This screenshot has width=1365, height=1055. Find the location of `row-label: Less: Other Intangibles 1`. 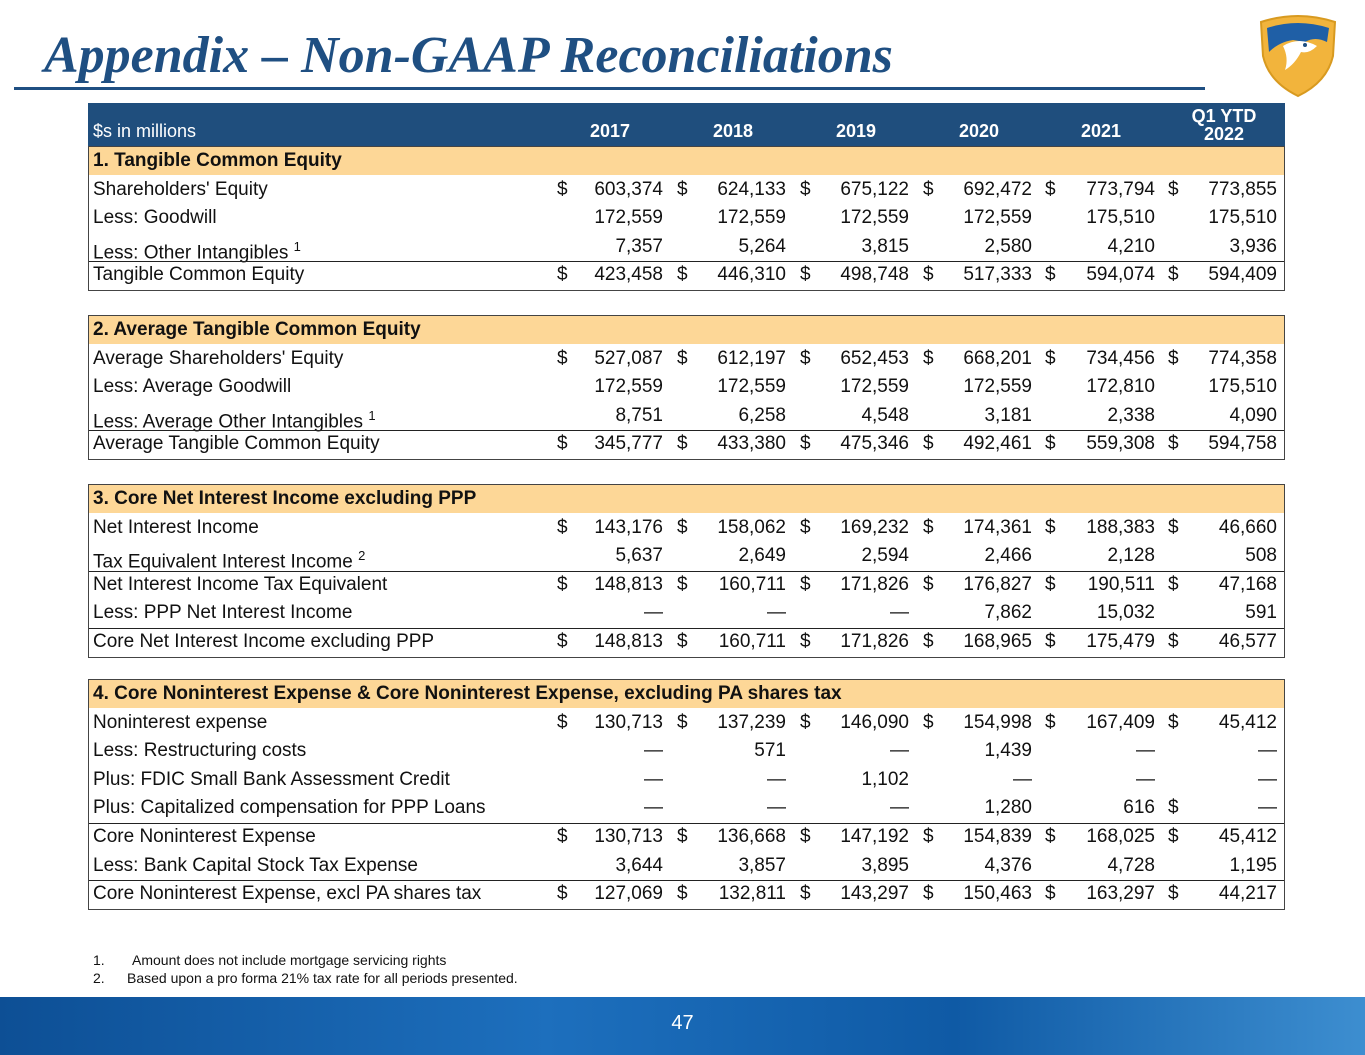

row-label: Less: Other Intangibles 1 is located at coordinates (197, 250).